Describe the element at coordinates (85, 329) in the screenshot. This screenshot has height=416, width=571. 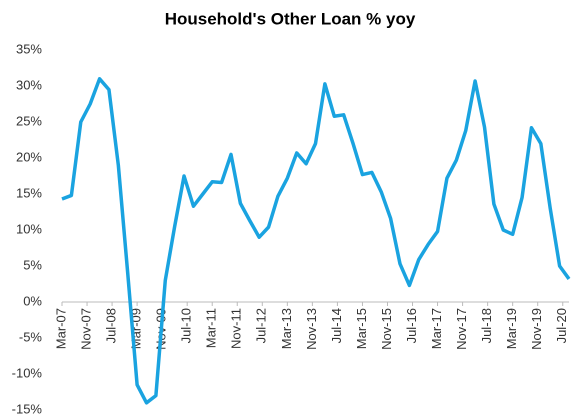
I see `x-tick-label: Nov-07` at that location.